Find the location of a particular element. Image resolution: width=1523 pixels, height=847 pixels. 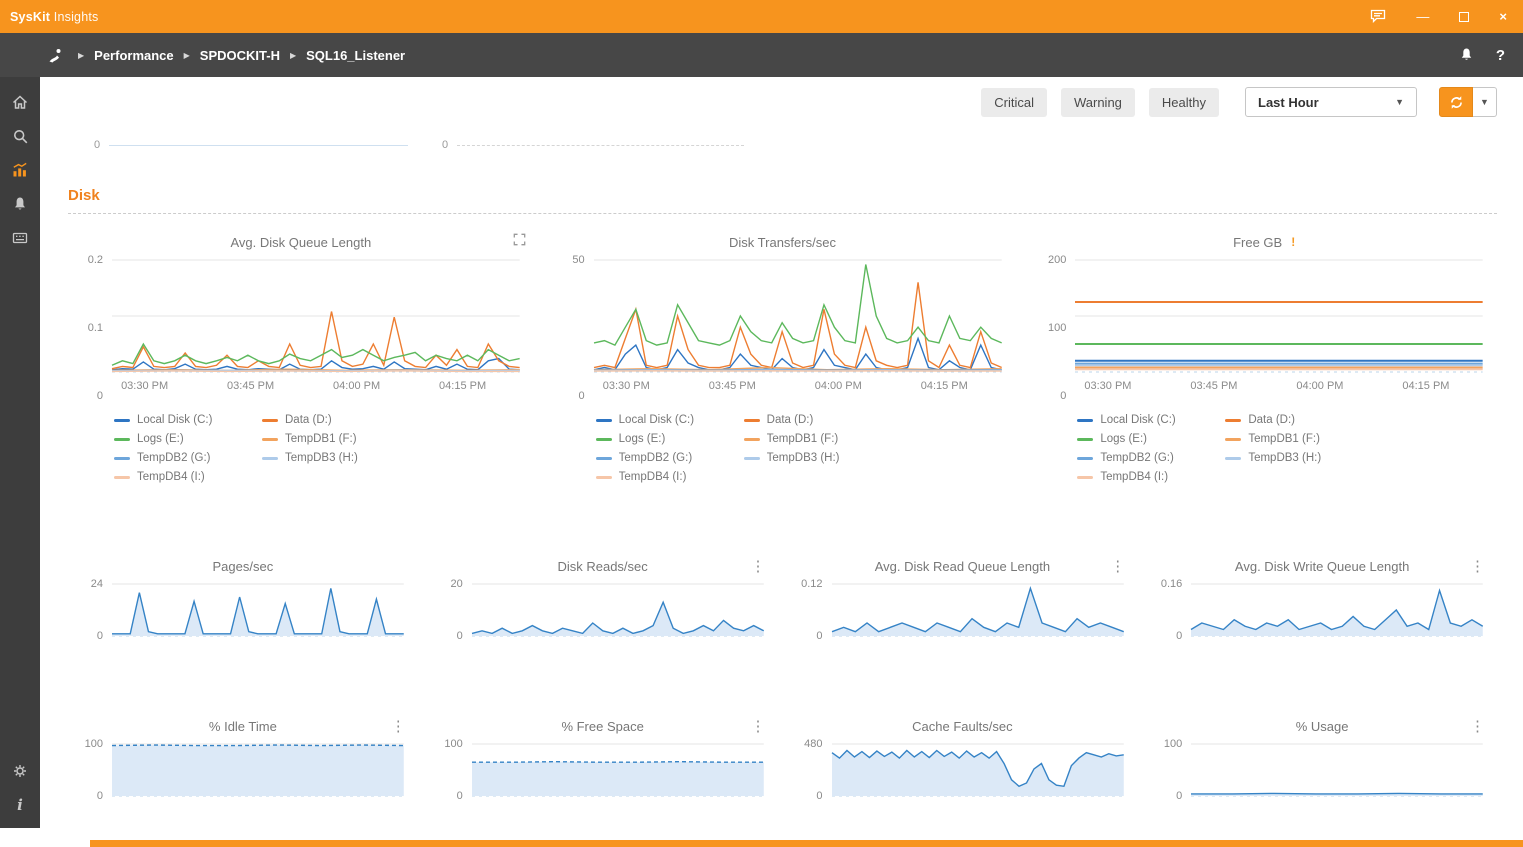

refresh-options-caret: ▼ is located at coordinates (1485, 102).